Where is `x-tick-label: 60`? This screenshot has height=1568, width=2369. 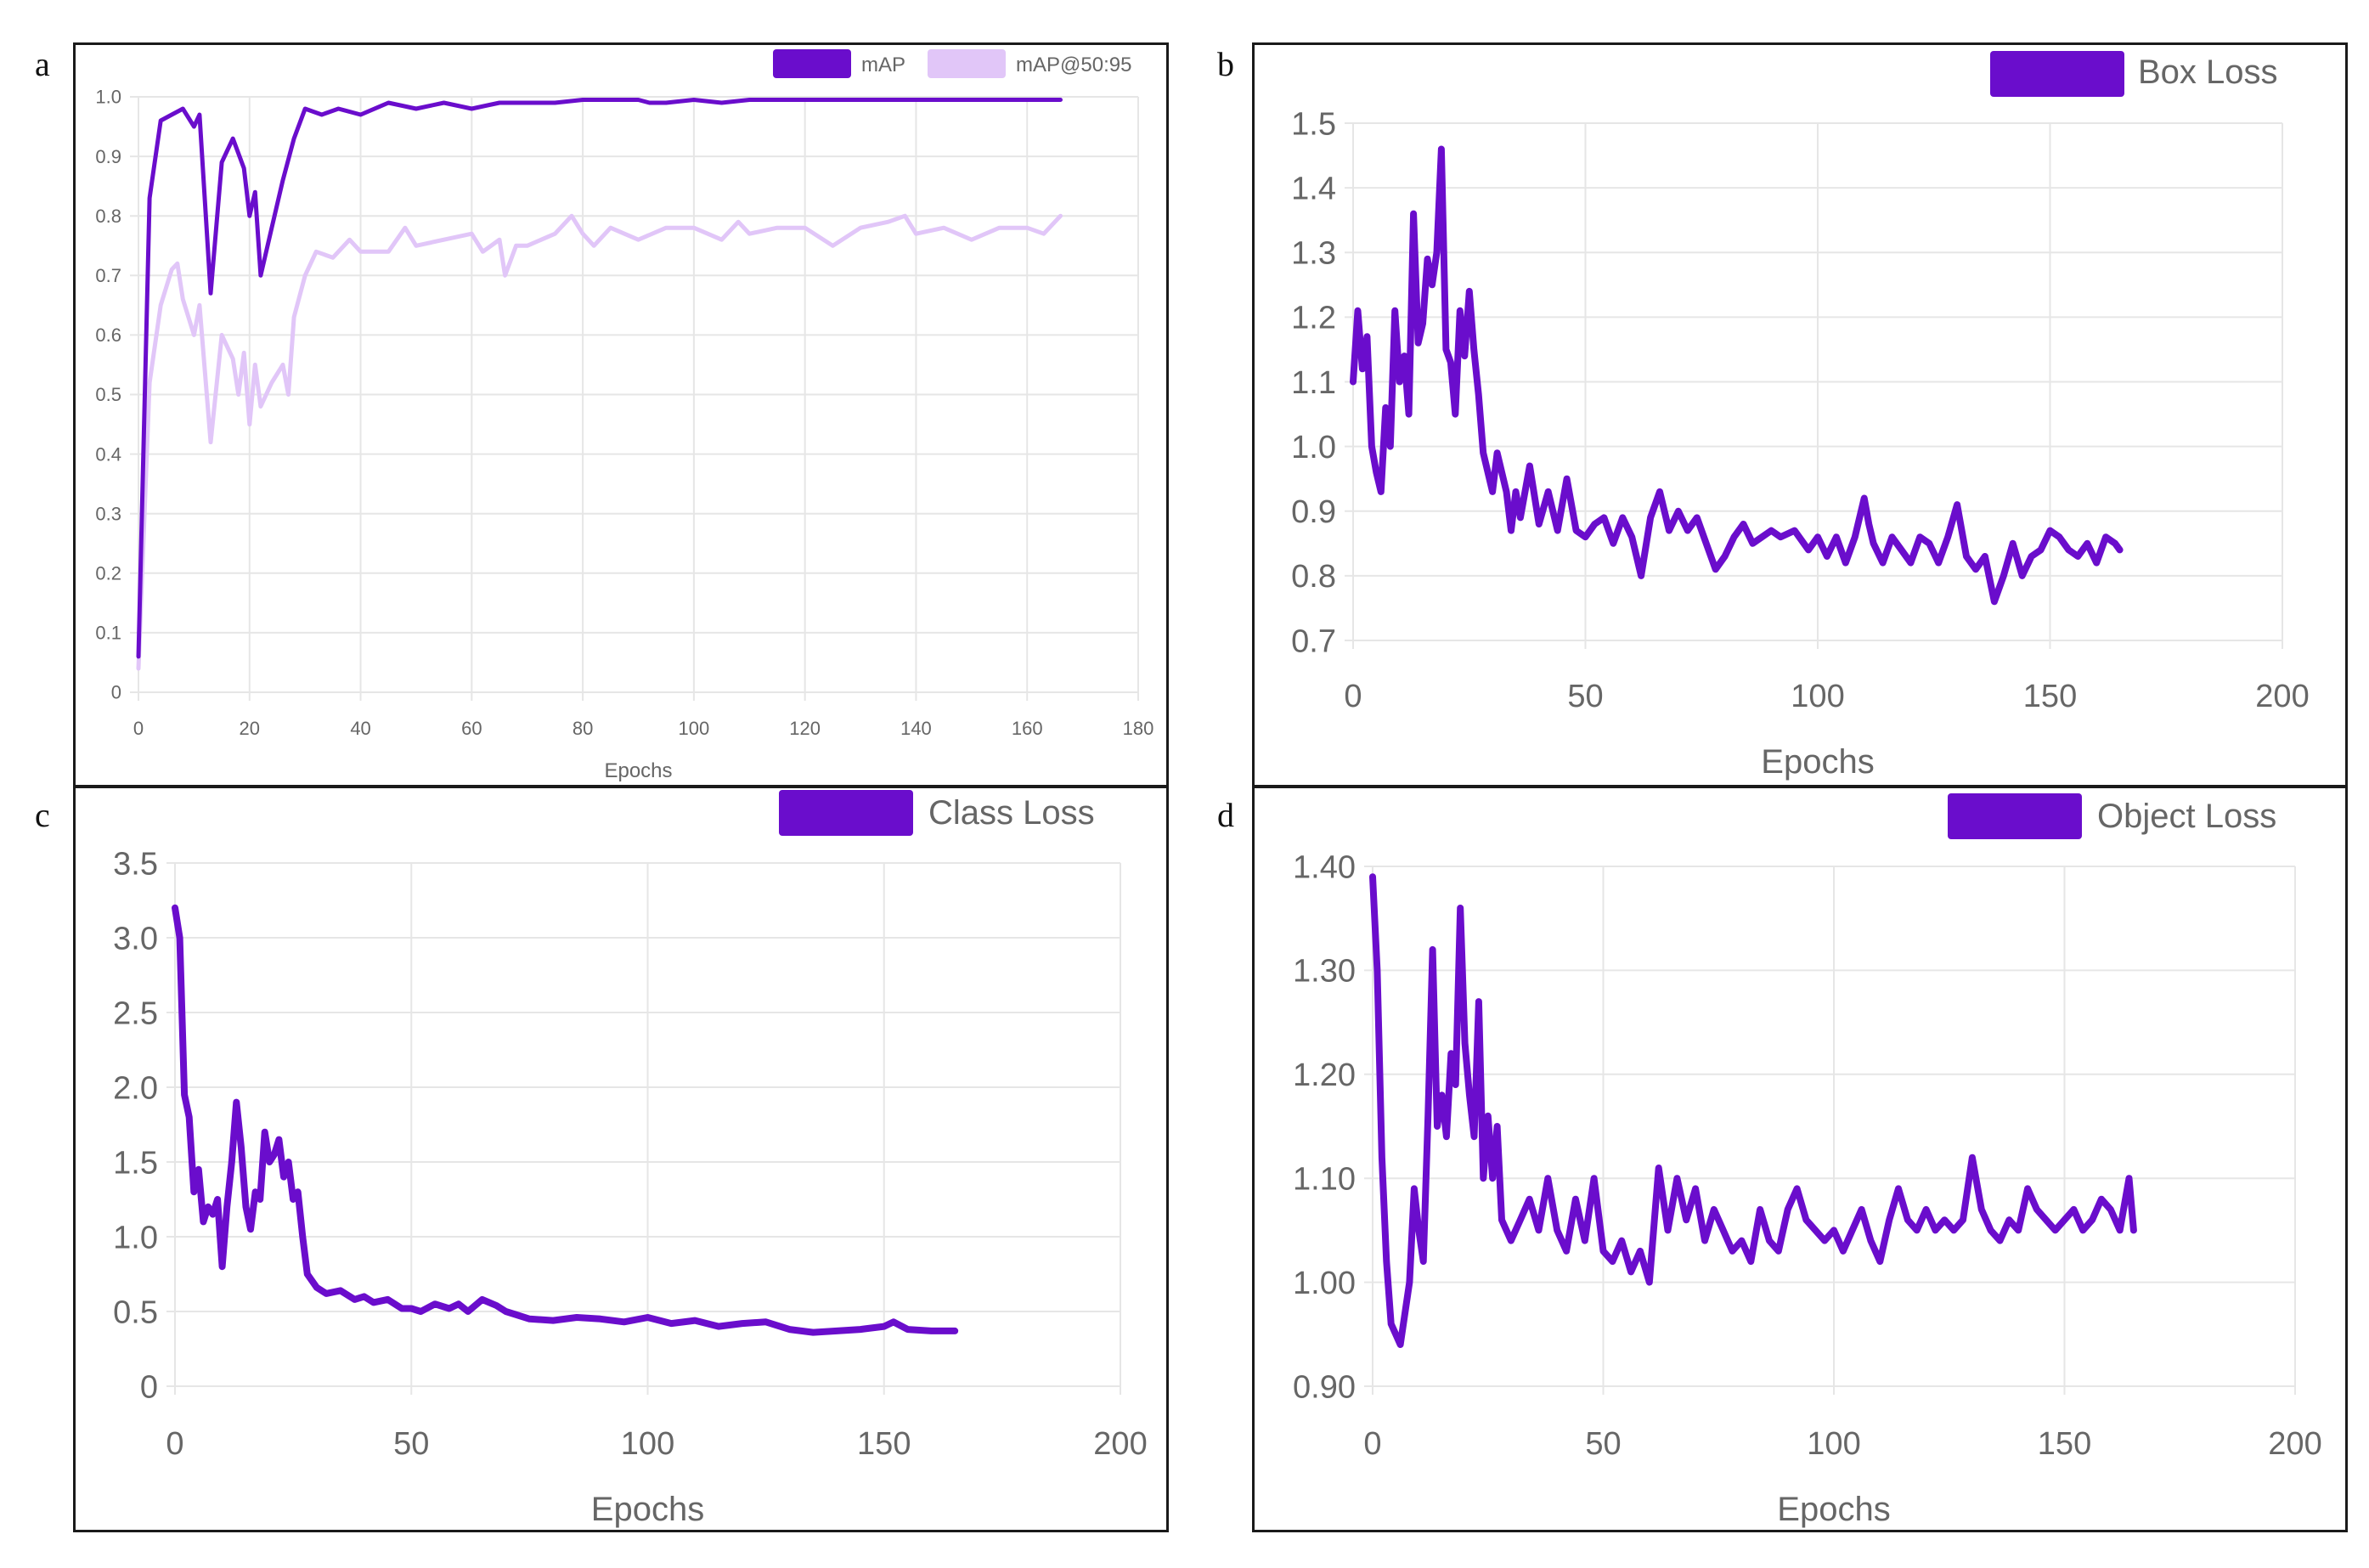
x-tick-label: 60 is located at coordinates (471, 728).